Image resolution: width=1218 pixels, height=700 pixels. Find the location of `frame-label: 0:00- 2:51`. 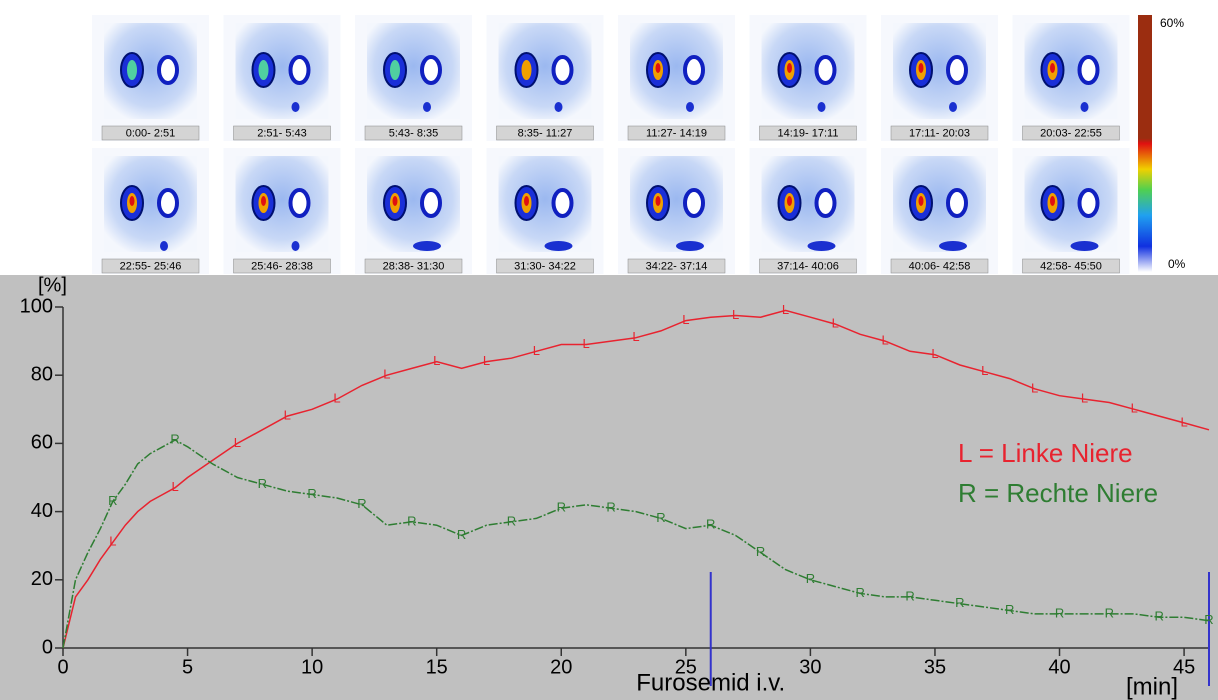

frame-label: 0:00- 2:51 is located at coordinates (151, 133).